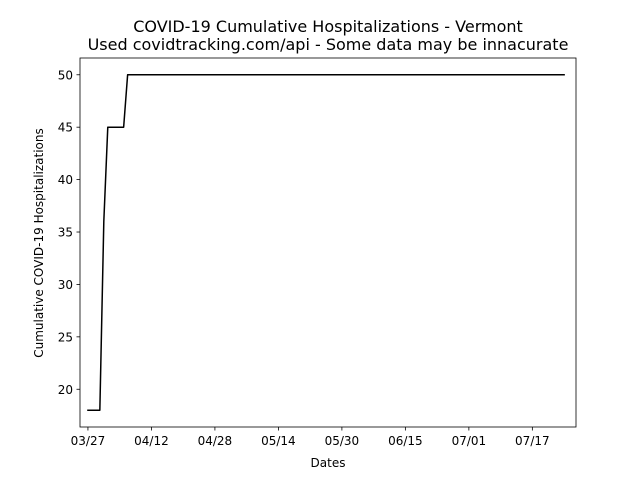  Describe the element at coordinates (405, 441) in the screenshot. I see `x-tick-label: 06/15` at that location.